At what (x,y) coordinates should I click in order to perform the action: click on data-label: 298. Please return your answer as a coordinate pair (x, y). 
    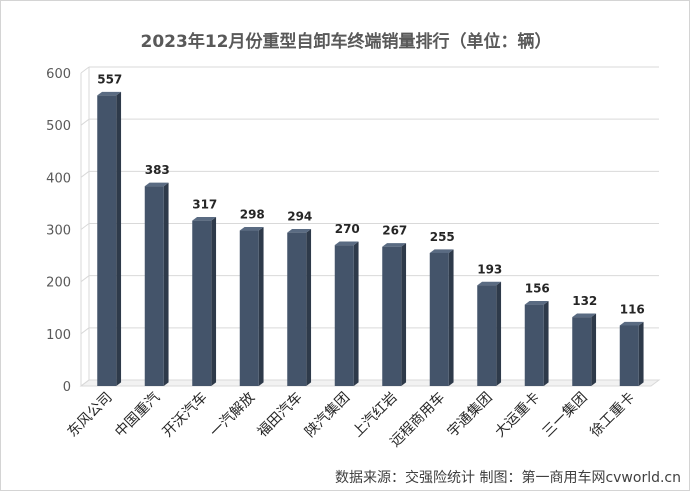
    Looking at the image, I should click on (252, 215).